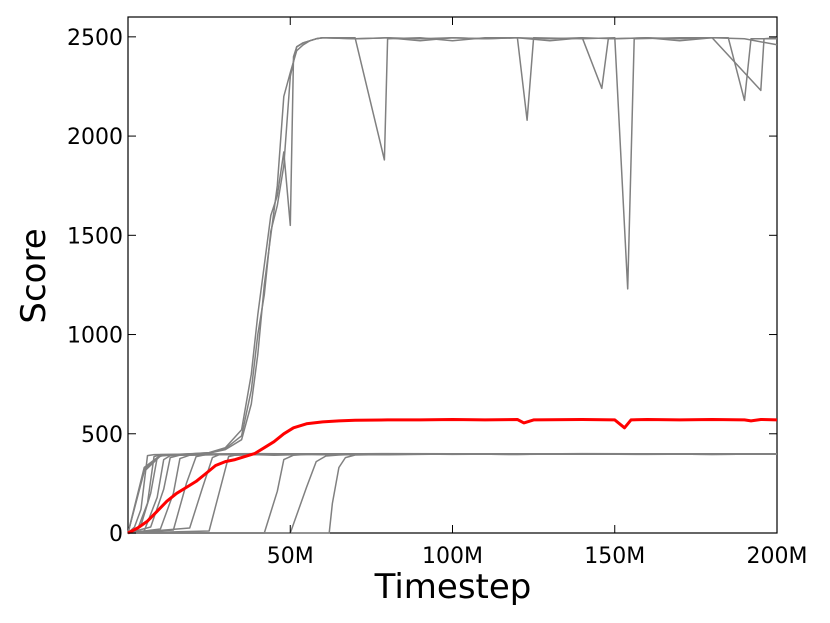 This screenshot has width=830, height=623. I want to click on y-tick-label: 1500, so click(95, 236).